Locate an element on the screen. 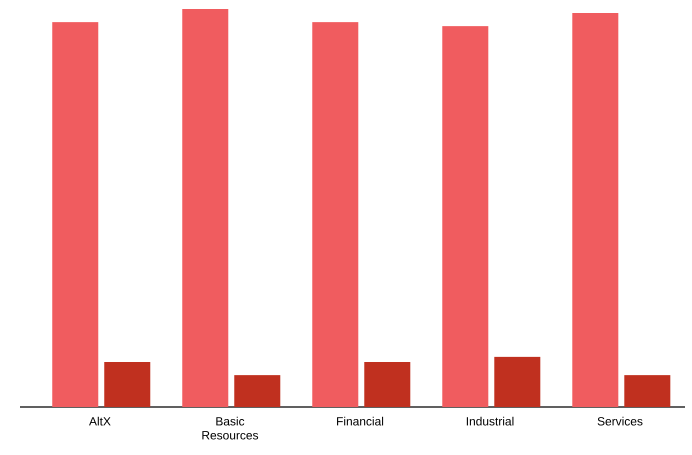  x-tick-label: Basic Resources is located at coordinates (230, 428).